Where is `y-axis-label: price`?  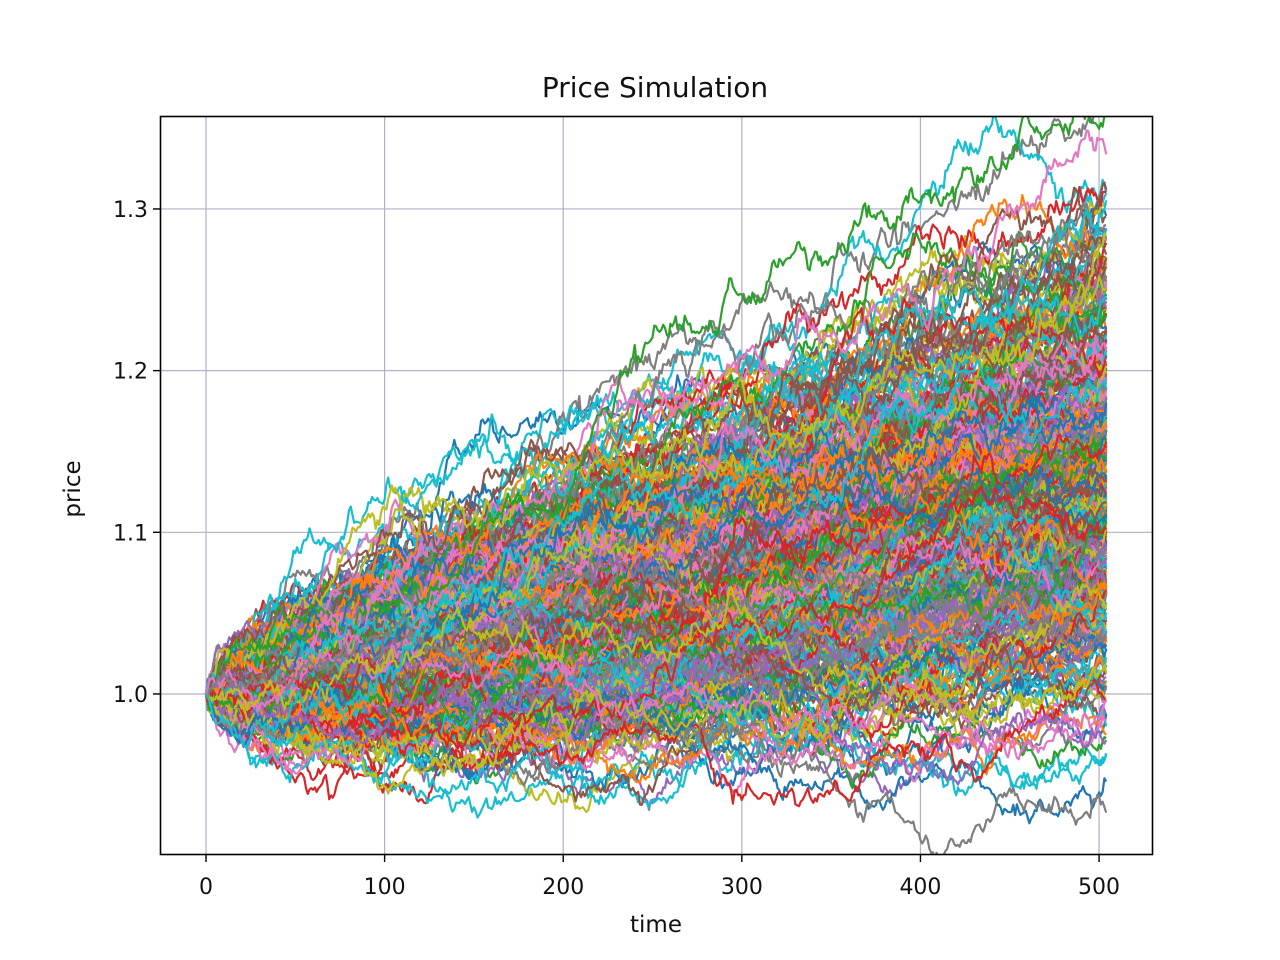 y-axis-label: price is located at coordinates (73, 488).